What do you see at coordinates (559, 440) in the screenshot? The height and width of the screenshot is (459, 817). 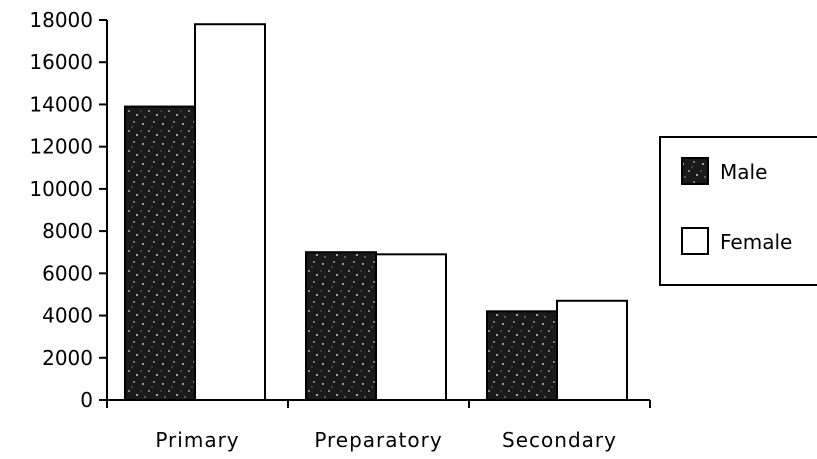 I see `category-label: Secondary` at bounding box center [559, 440].